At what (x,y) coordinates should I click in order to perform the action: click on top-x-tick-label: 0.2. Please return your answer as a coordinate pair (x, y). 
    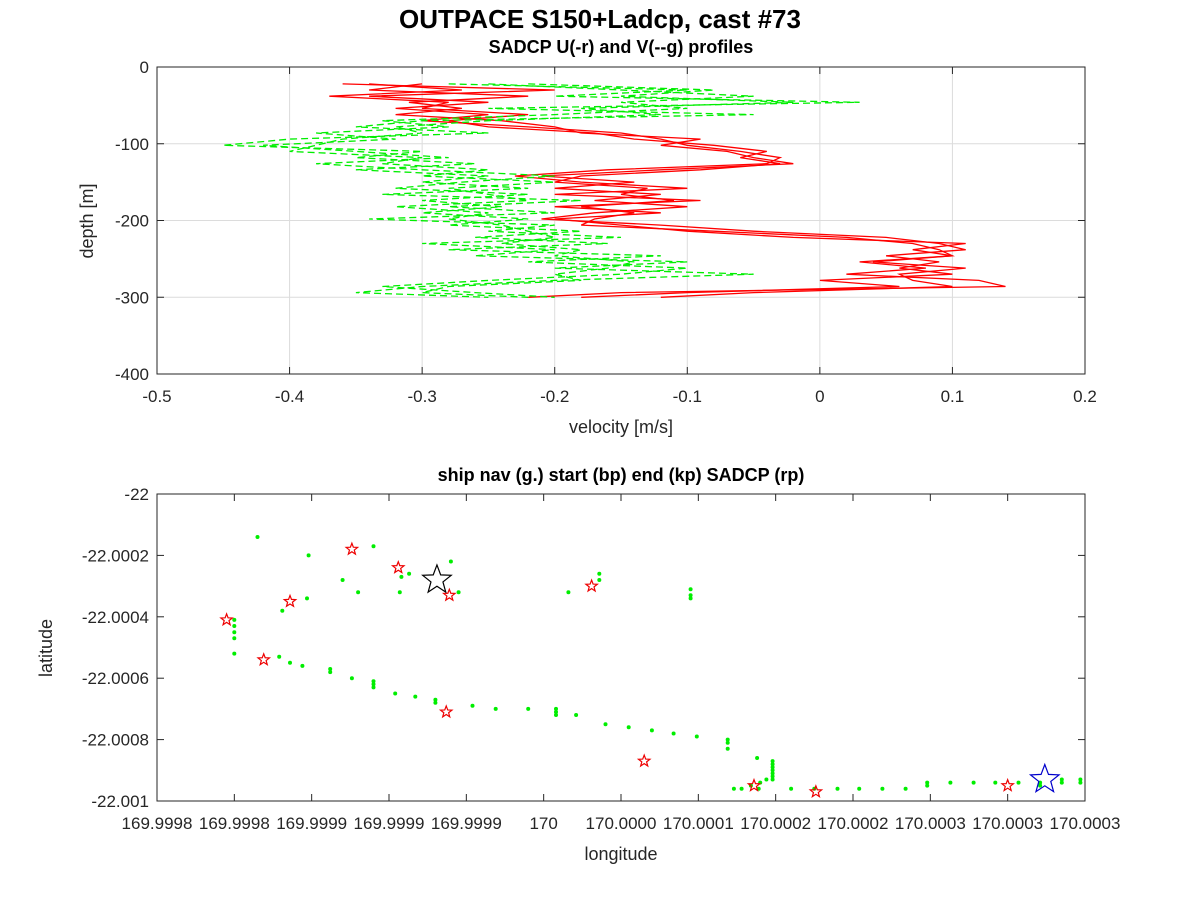
    Looking at the image, I should click on (1085, 396).